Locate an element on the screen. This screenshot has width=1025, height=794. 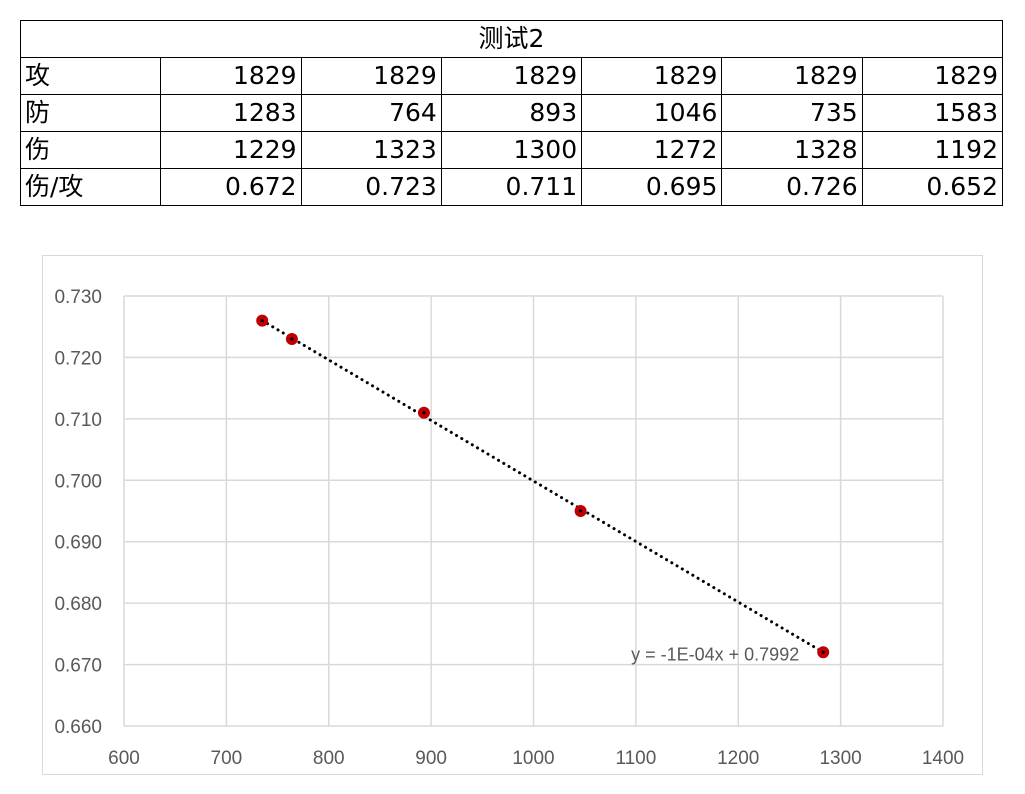
x-tick-label: 1300 is located at coordinates (840, 758).